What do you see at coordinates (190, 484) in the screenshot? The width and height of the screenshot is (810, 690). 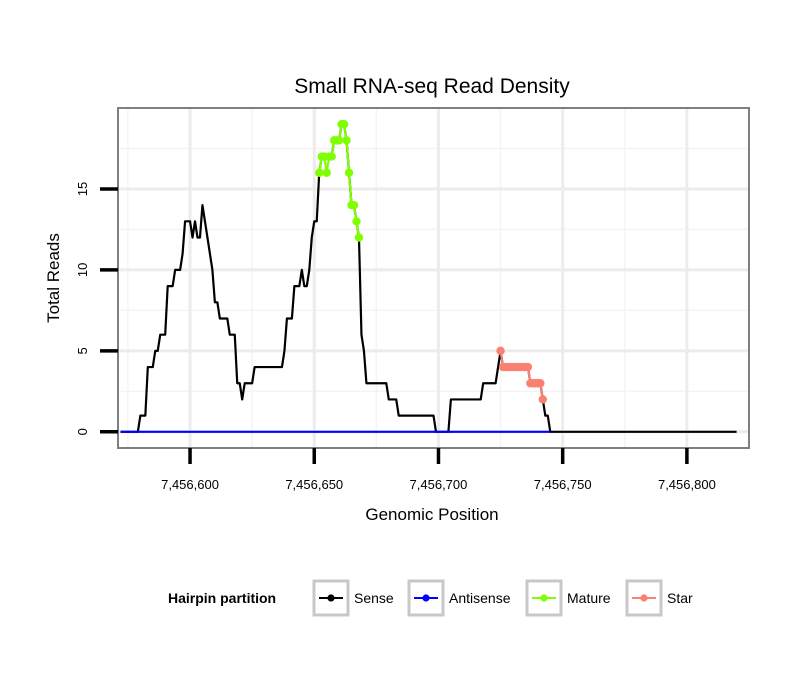 I see `x-tick-label: 7,456,600` at bounding box center [190, 484].